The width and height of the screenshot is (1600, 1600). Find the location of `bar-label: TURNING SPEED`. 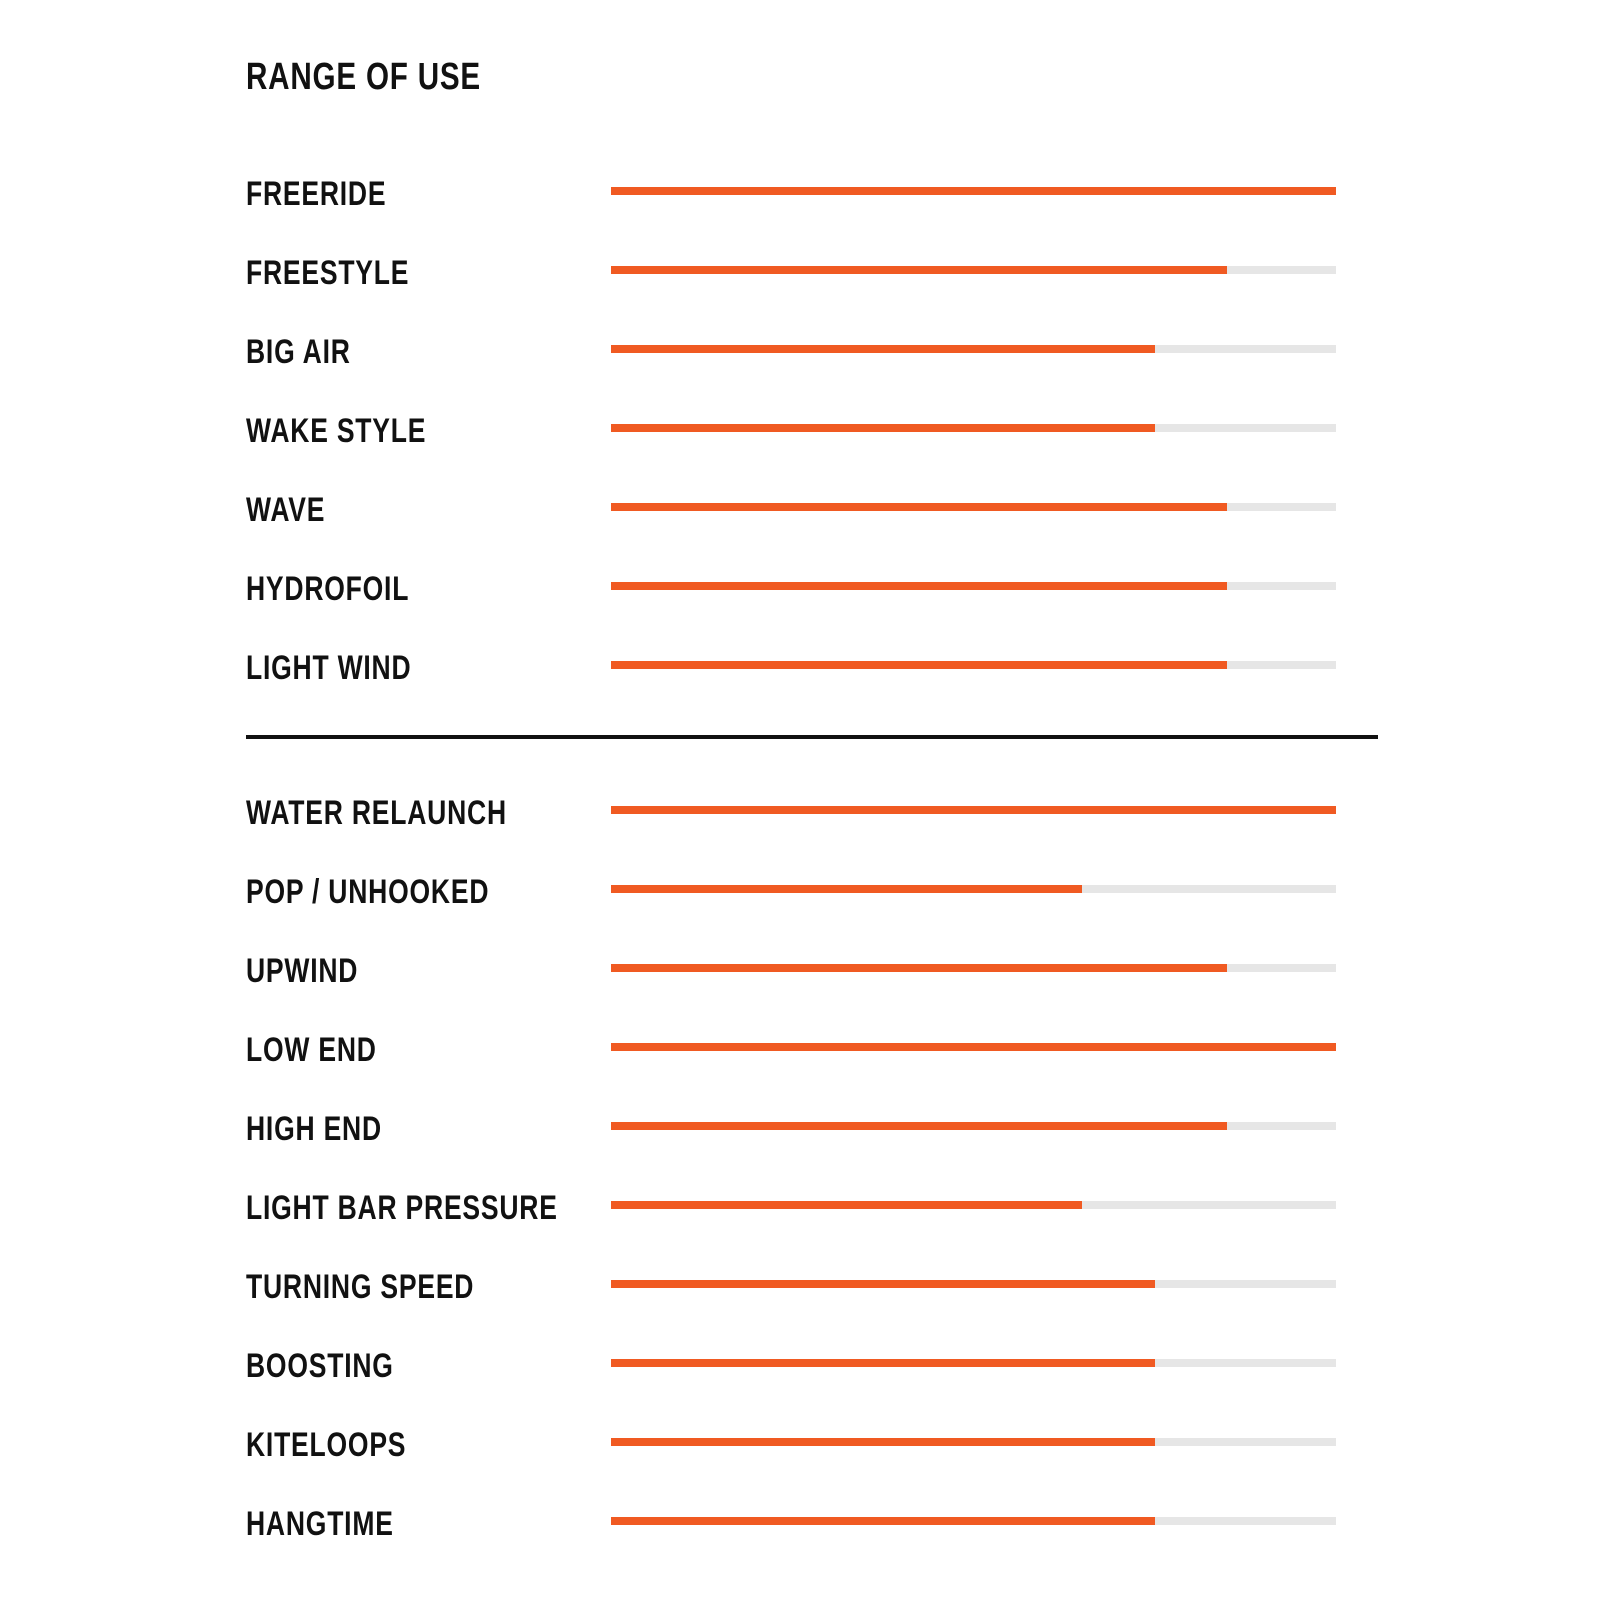

bar-label: TURNING SPEED is located at coordinates (360, 1287).